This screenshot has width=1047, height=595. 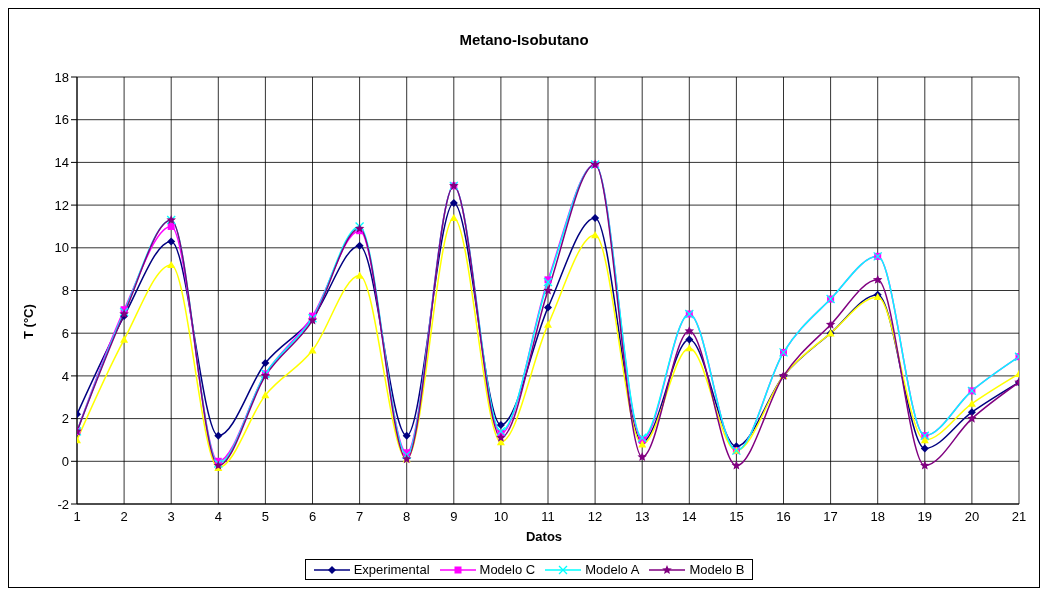 What do you see at coordinates (407, 517) in the screenshot?
I see `x-tick-label: 8` at bounding box center [407, 517].